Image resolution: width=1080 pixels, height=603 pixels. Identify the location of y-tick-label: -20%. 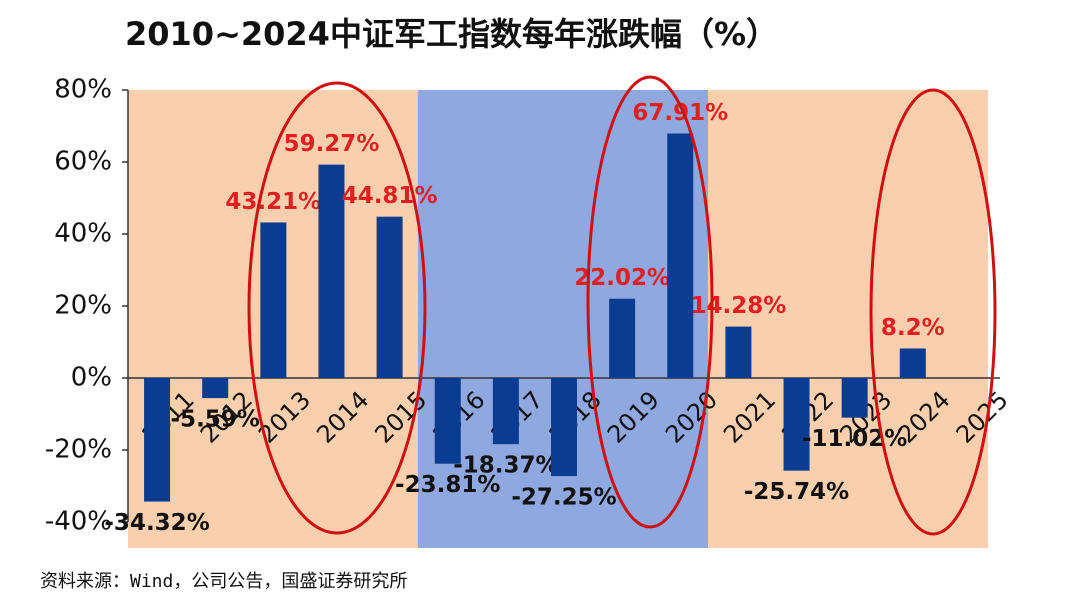
(78, 450).